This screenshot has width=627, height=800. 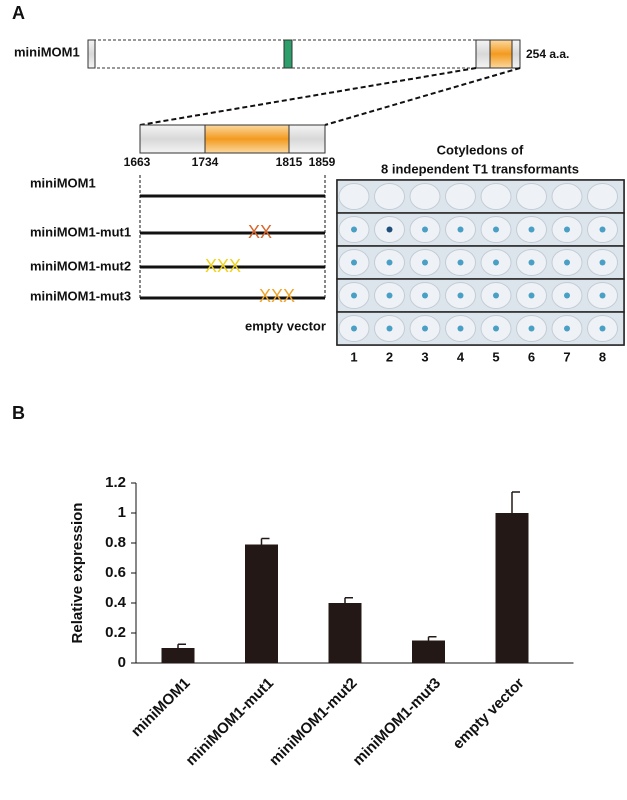 I want to click on lane-label: 3, so click(x=424, y=356).